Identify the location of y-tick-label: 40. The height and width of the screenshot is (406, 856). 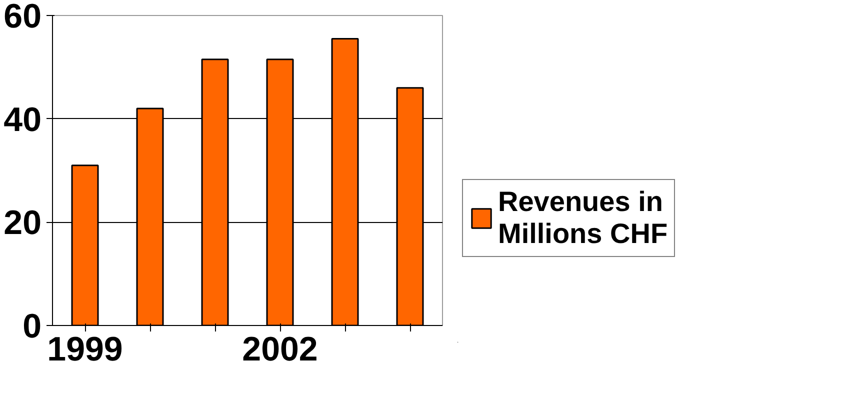
(23, 119).